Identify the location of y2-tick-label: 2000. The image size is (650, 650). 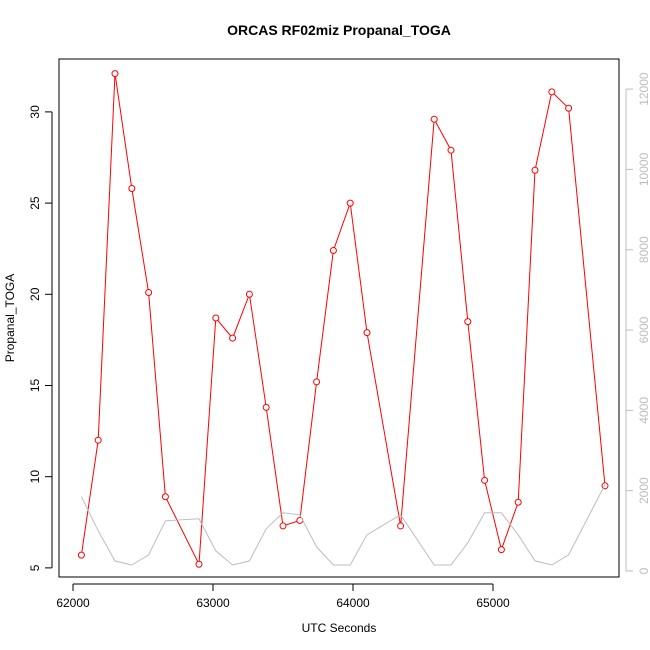
(643, 490).